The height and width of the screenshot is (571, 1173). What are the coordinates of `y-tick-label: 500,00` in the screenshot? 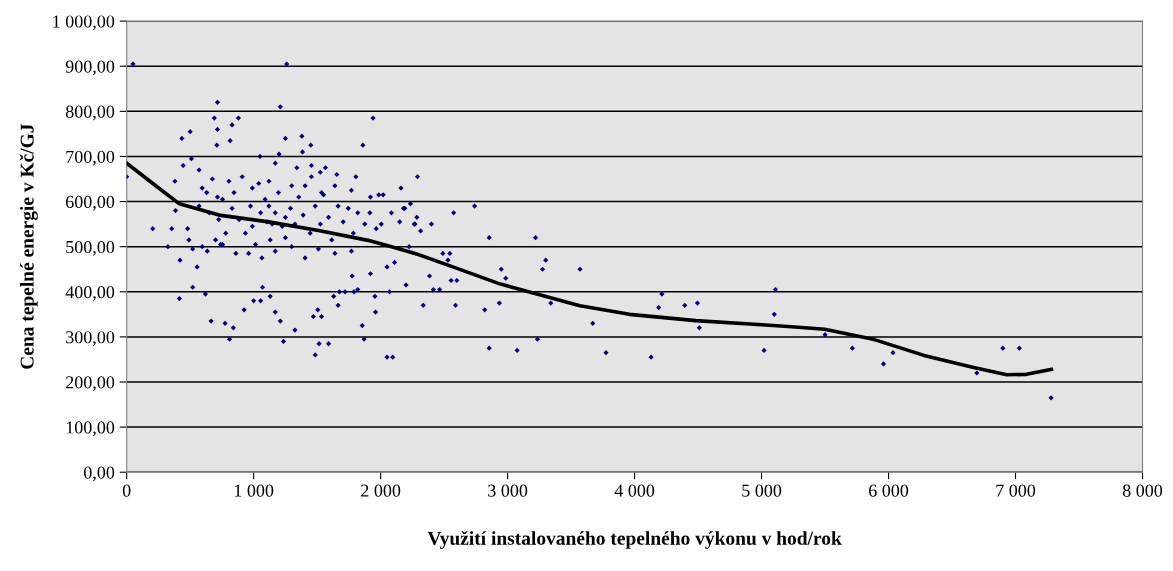 It's located at (90, 248).